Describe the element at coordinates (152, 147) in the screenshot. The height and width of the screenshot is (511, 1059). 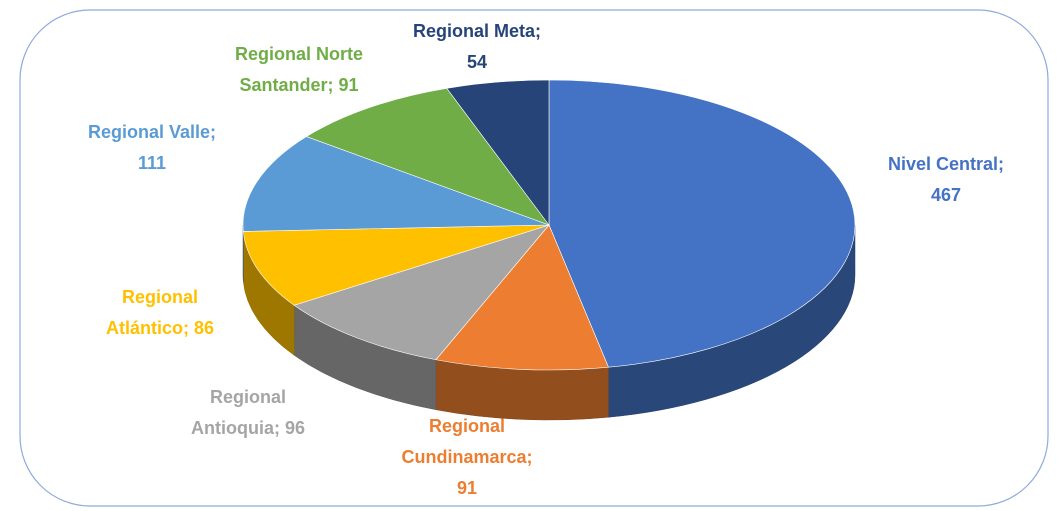
I see `data-label: Regional Valle; 111` at that location.